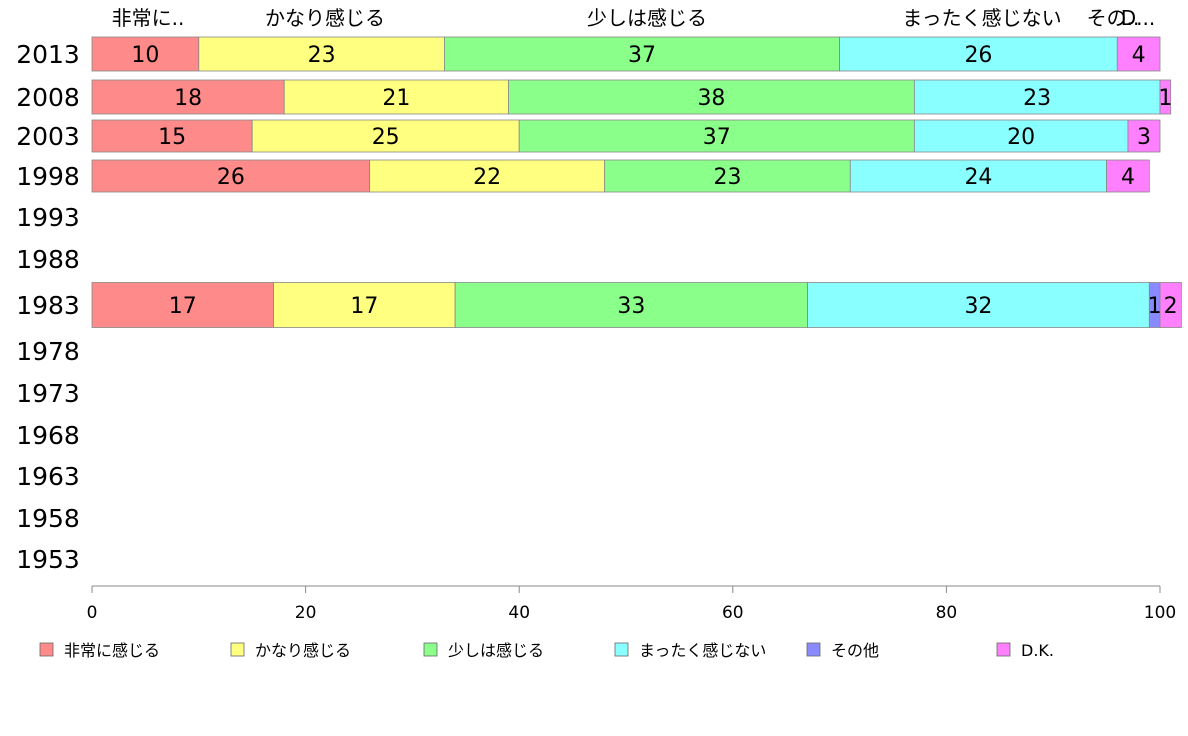 This screenshot has height=736, width=1188. I want to click on legend-label: 非常に感じる, so click(112, 650).